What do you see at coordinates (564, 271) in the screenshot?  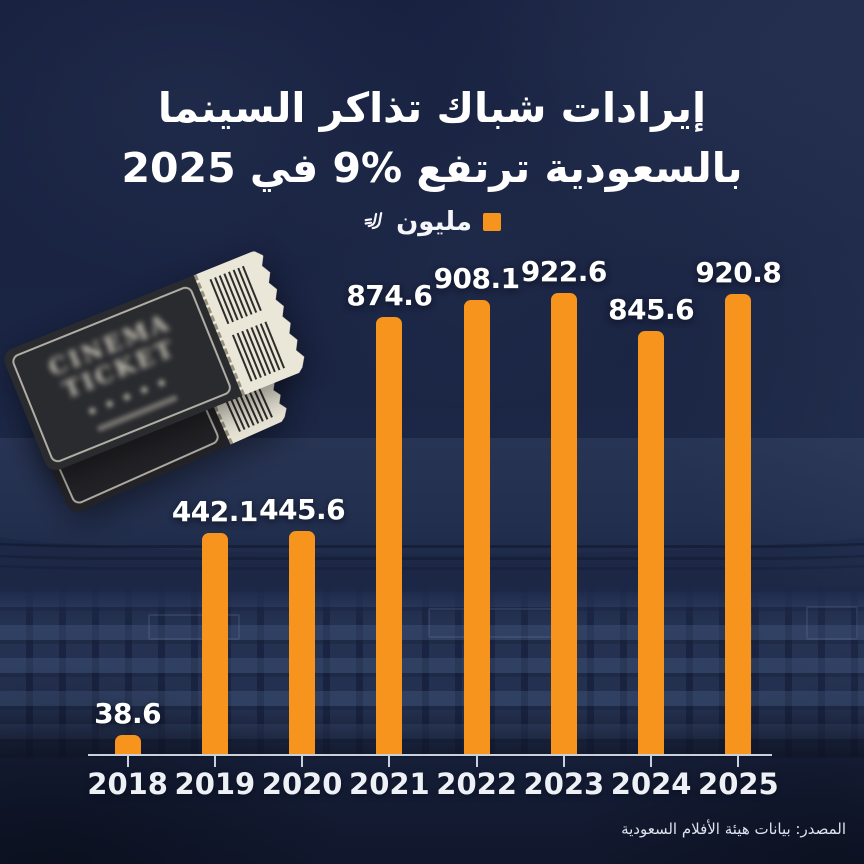 I see `bar-value-label: 922.6` at bounding box center [564, 271].